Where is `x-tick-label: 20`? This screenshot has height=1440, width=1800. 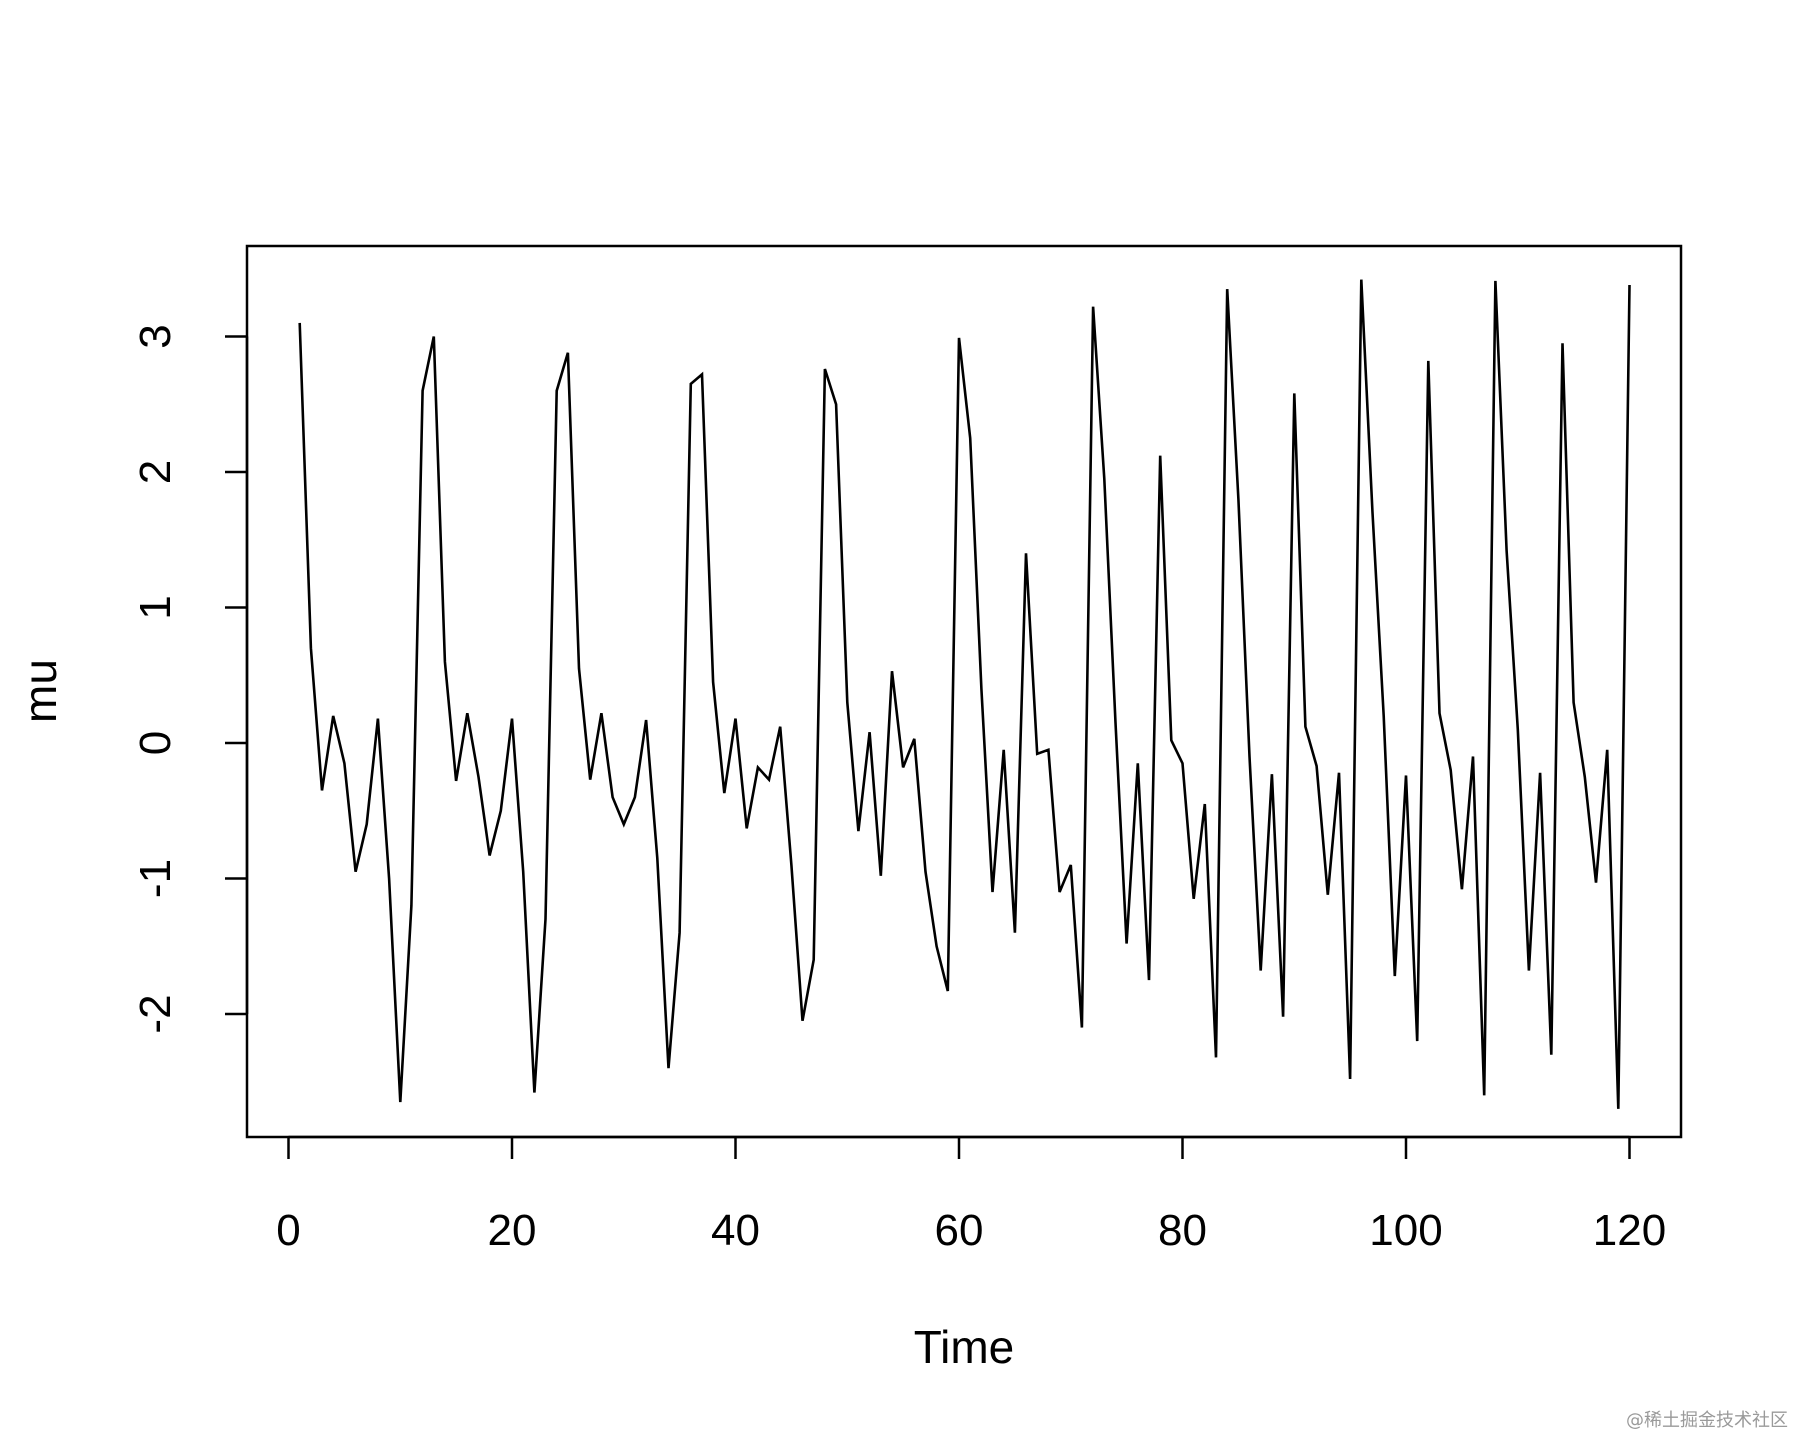 x-tick-label: 20 is located at coordinates (512, 1230).